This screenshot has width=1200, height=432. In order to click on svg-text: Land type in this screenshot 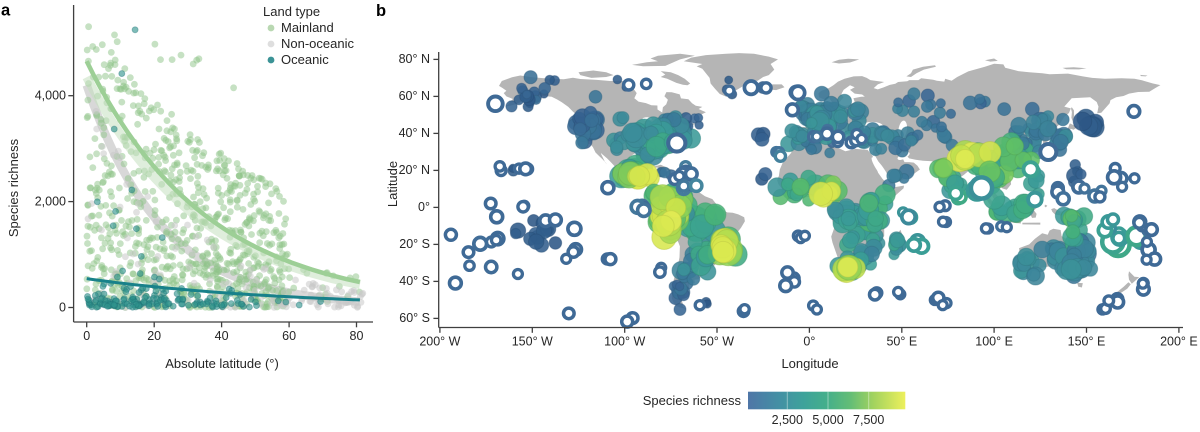, I will do `click(291, 11)`.